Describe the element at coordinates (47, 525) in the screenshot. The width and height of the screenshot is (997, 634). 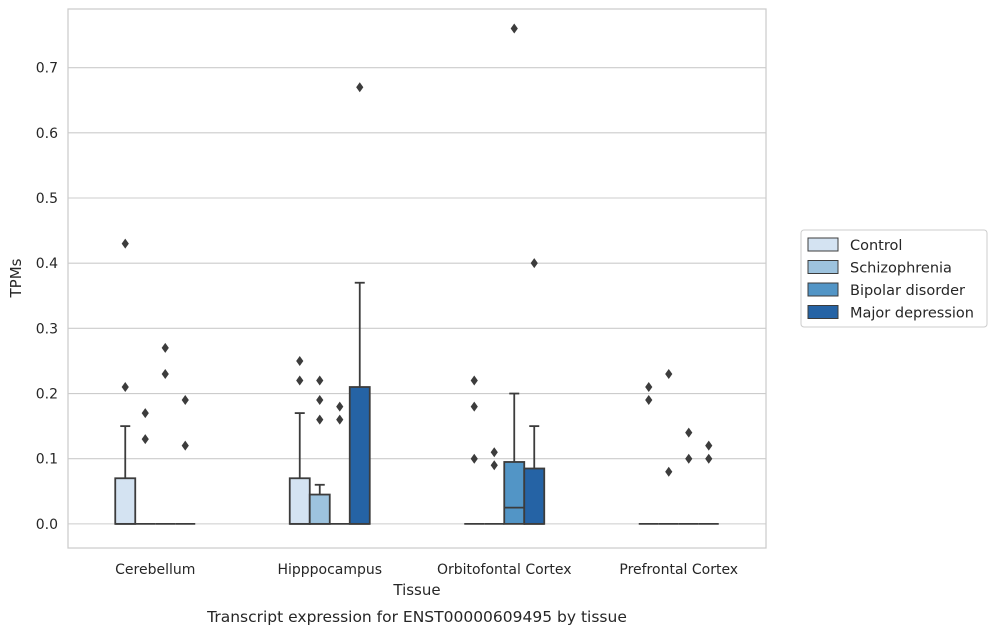
I see `y-tick-label: 0.0` at that location.